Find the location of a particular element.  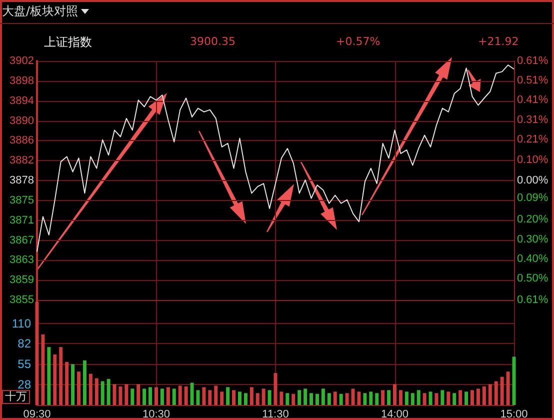

y2-tick-label: 0.21% is located at coordinates (532, 139).